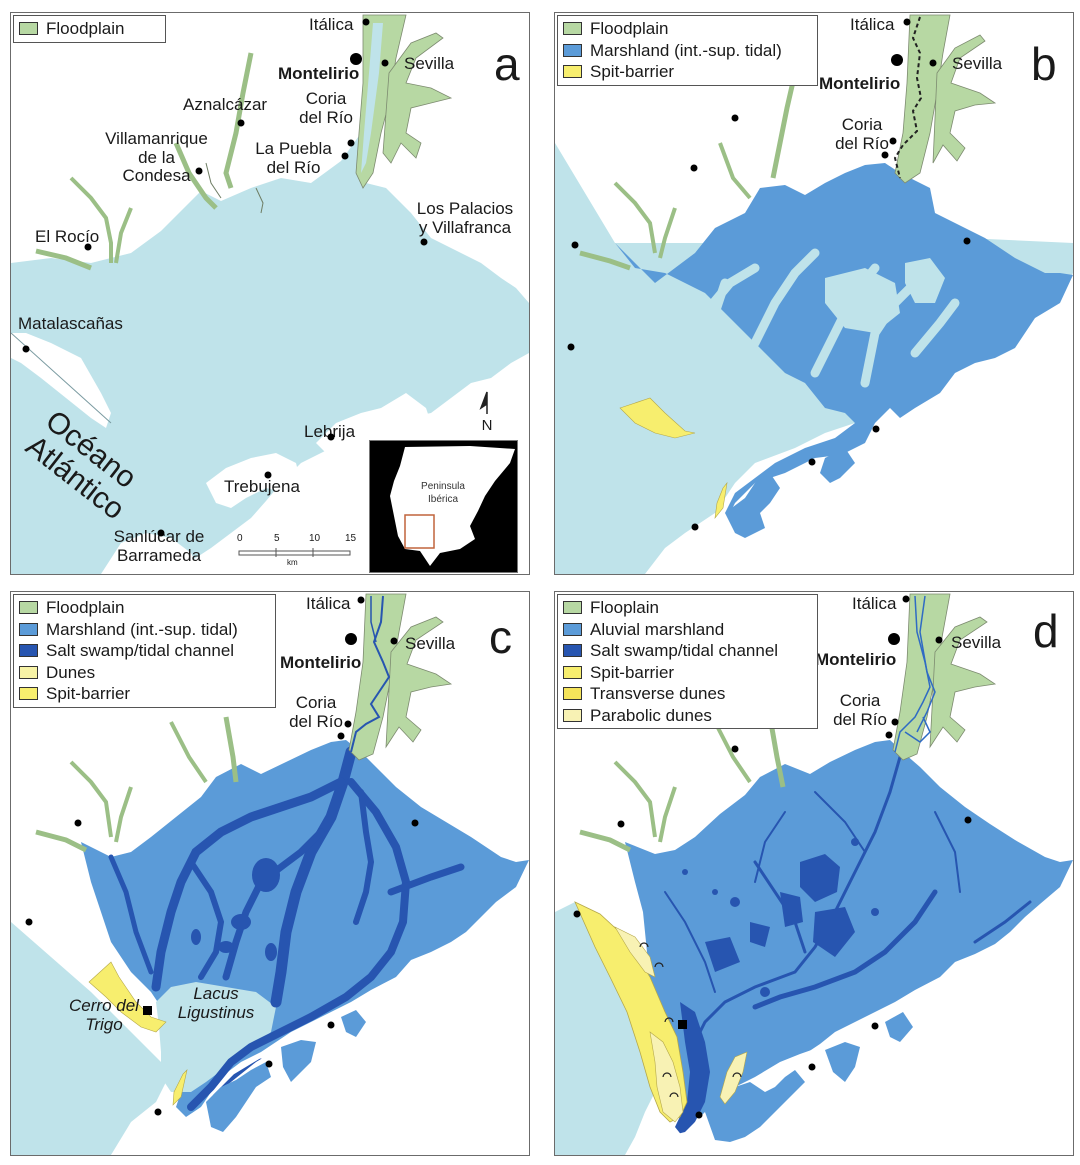 The height and width of the screenshot is (1165, 1080). What do you see at coordinates (156, 157) in the screenshot?
I see `label-villamanrique: Villamanrique de la Condesa` at bounding box center [156, 157].